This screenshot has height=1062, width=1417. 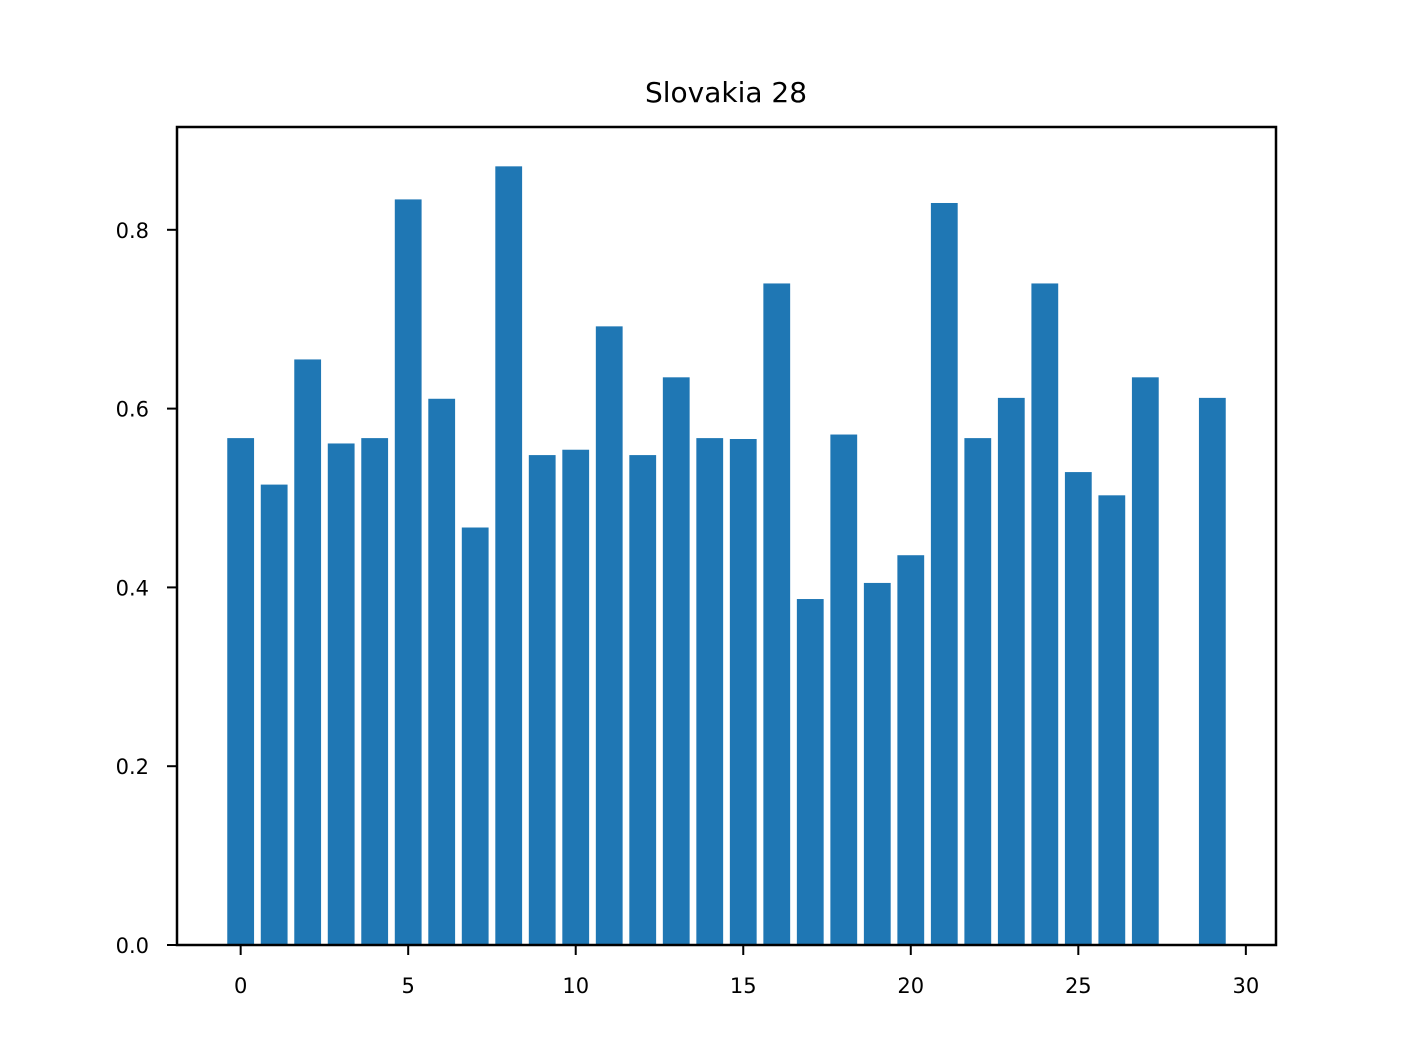 I want to click on x-tick-label: 15, so click(x=743, y=986).